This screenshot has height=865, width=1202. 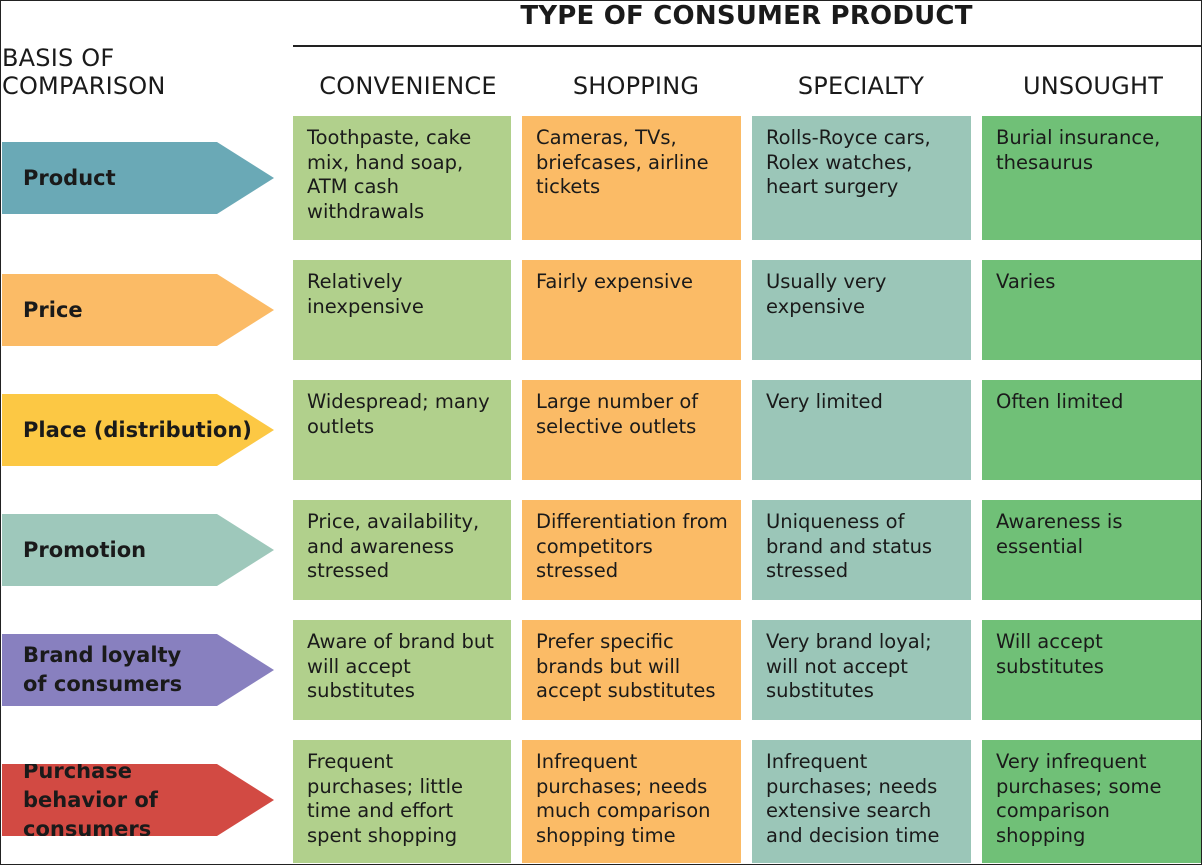 I want to click on column-header-specialty: SPECIALTY, so click(x=861, y=86).